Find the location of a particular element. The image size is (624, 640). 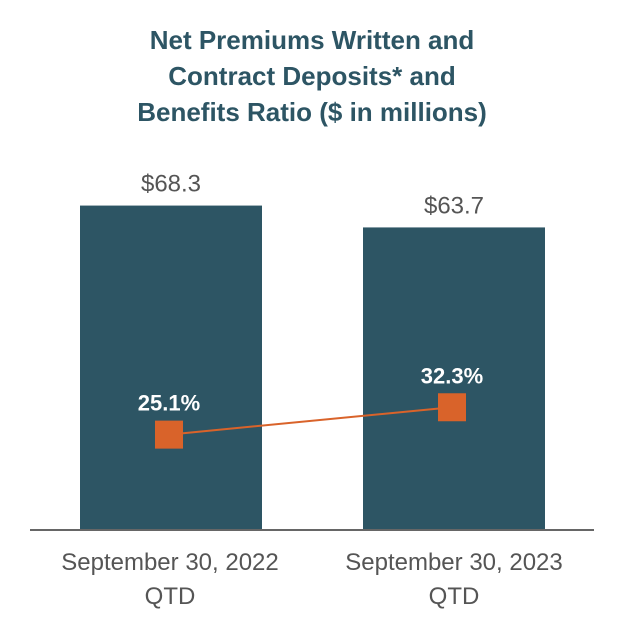

category-label-2022-line1: September 30, 2022 is located at coordinates (170, 562).